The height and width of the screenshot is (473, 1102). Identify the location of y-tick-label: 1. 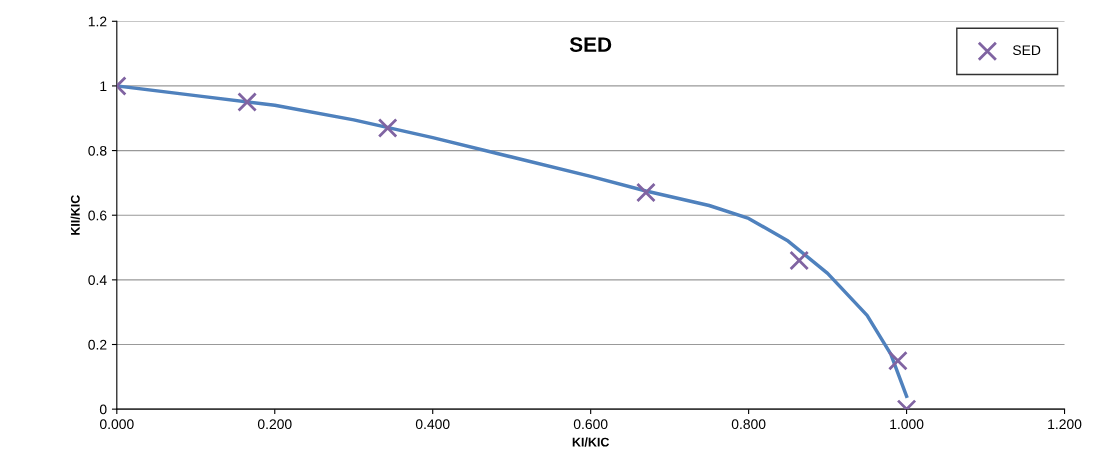
(103, 86).